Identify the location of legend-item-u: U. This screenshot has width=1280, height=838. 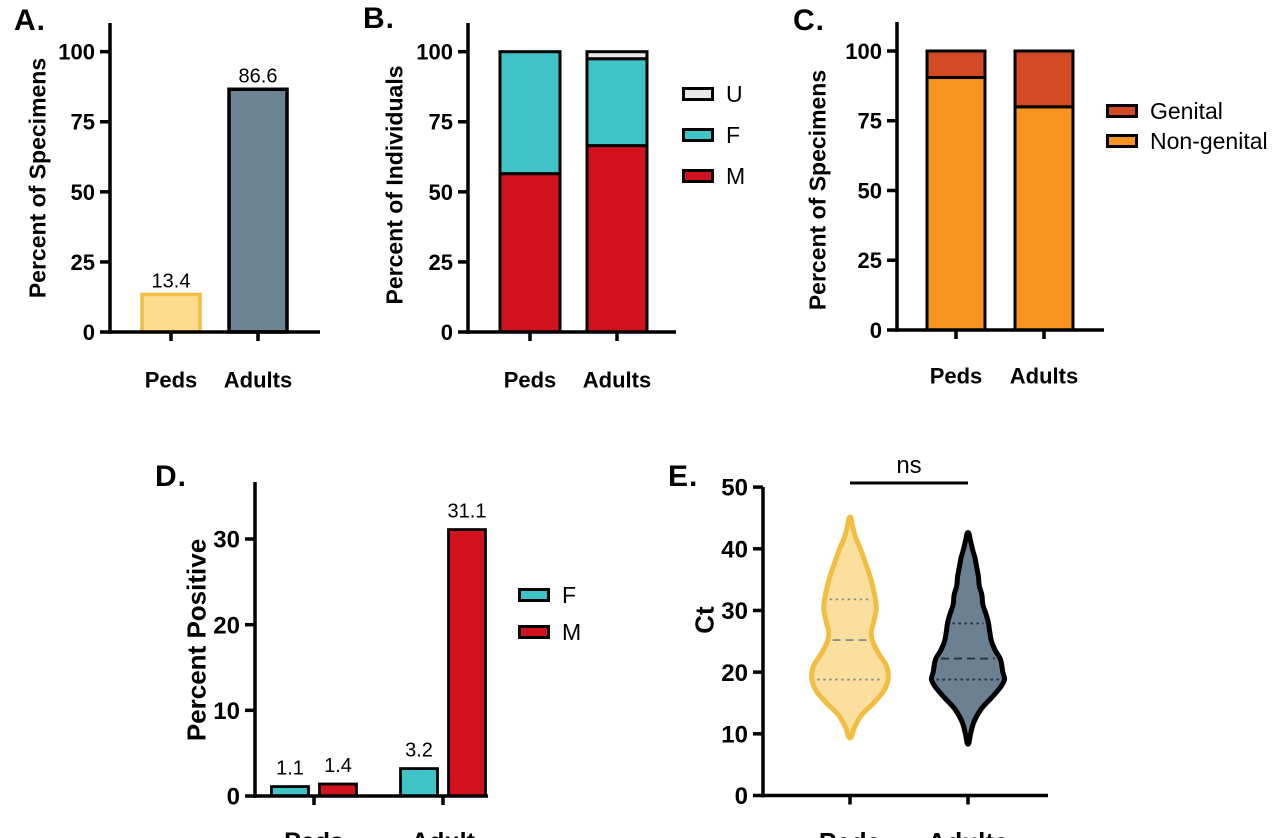
(713, 94).